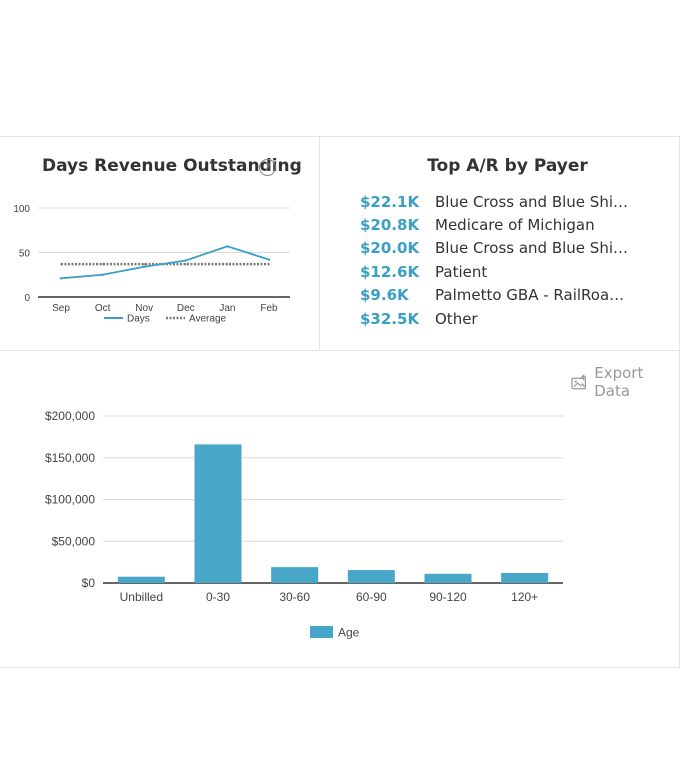 This screenshot has width=680, height=780. I want to click on x-tick-label: 60-90, so click(371, 597).